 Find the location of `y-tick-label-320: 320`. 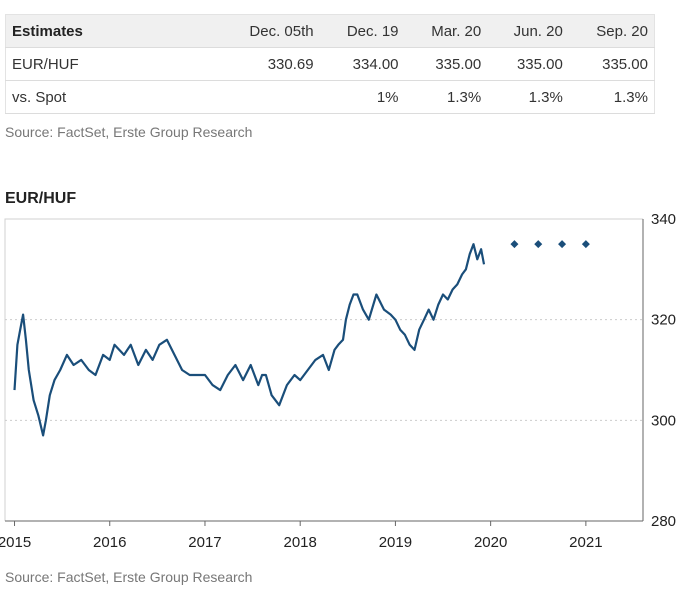

y-tick-label-320: 320 is located at coordinates (663, 320).